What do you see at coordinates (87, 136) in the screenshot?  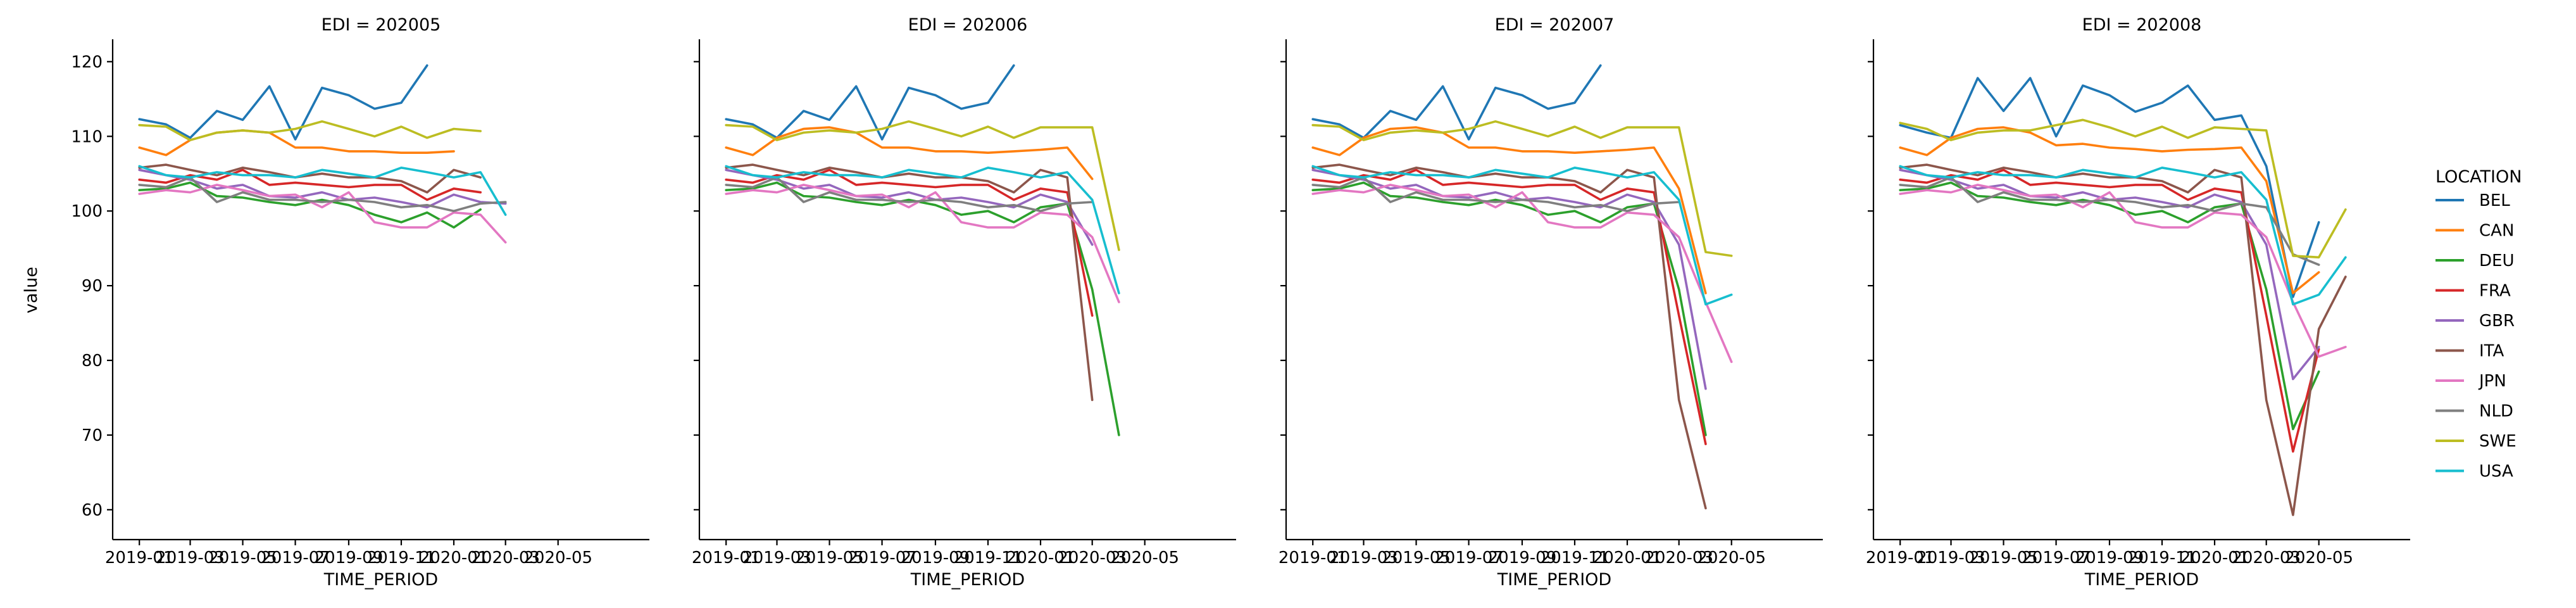 I see `y-tick-label: 110` at bounding box center [87, 136].